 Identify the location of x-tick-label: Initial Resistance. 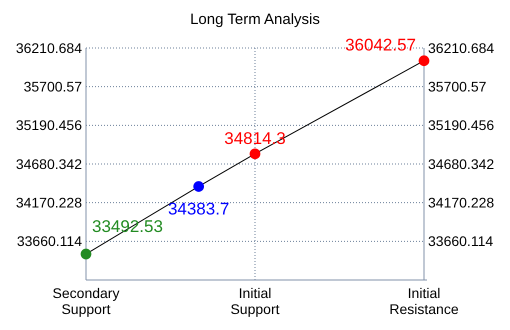
(424, 301).